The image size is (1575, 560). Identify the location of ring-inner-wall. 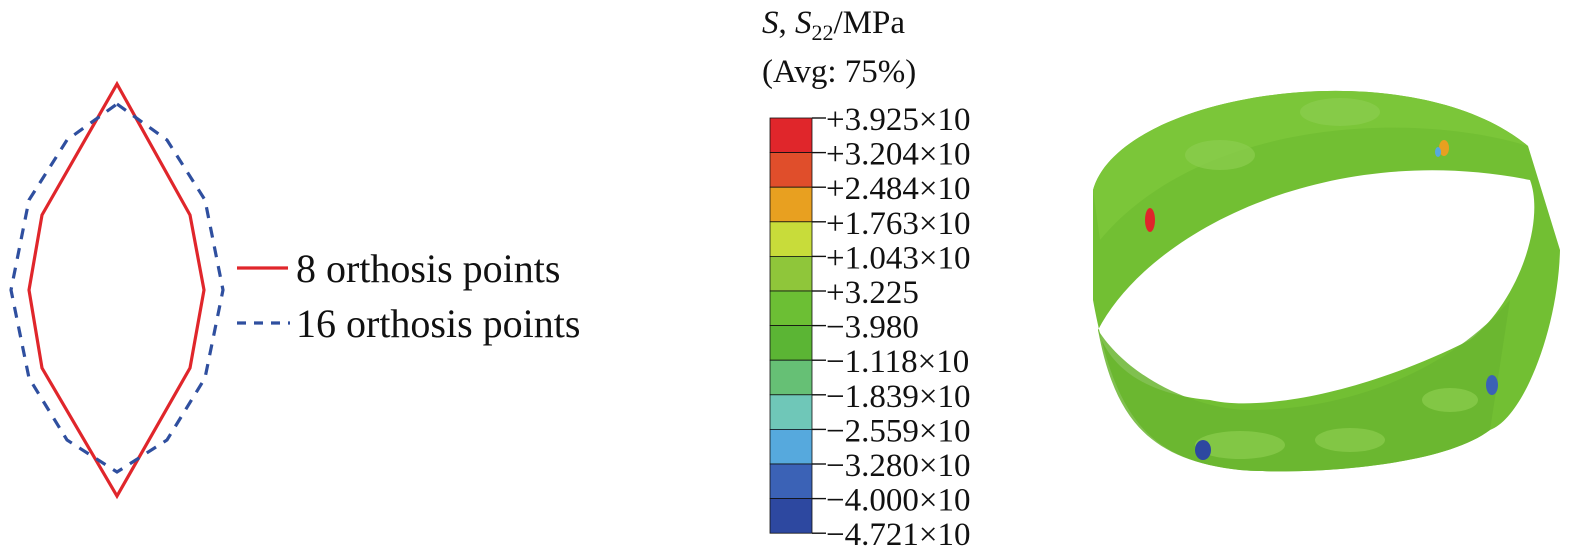
(1310, 165).